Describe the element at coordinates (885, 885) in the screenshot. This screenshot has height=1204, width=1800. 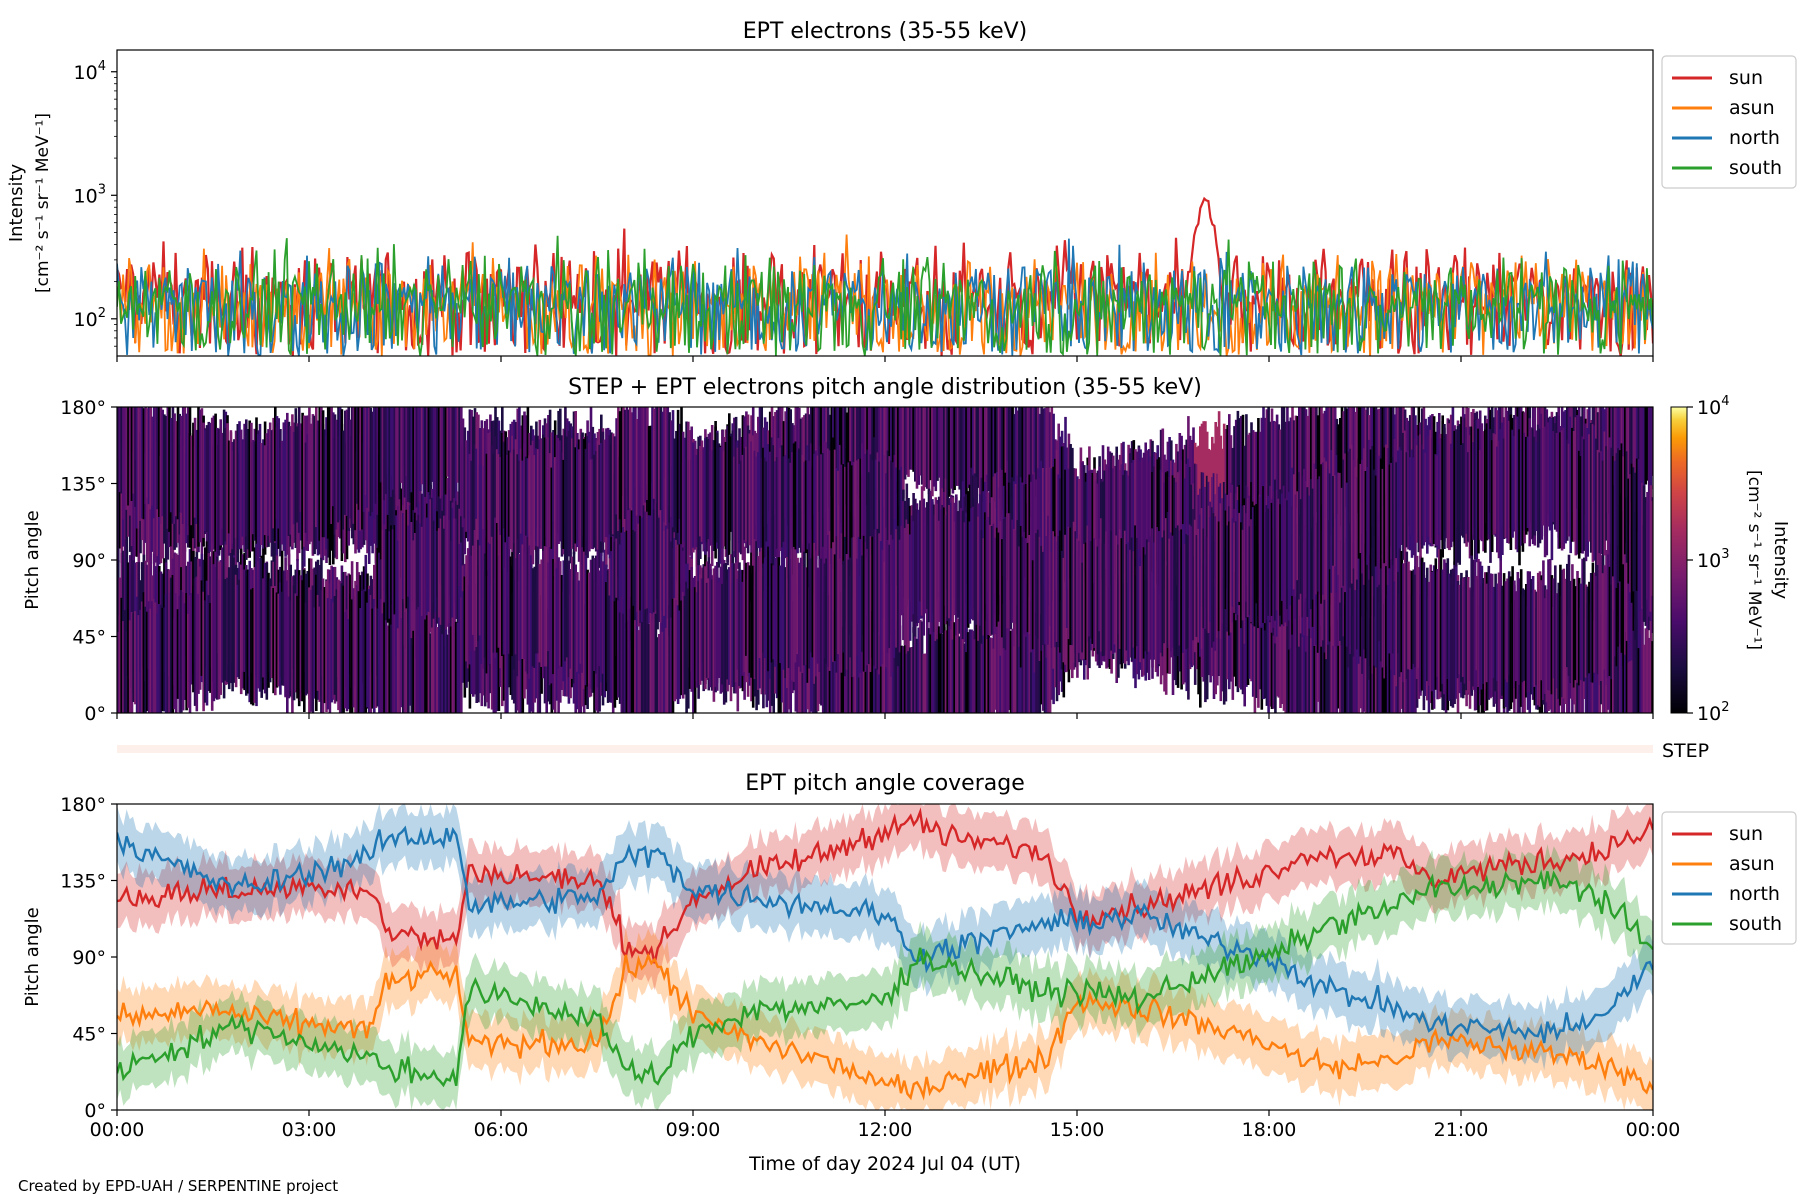
I see `panel3-line-sun` at that location.